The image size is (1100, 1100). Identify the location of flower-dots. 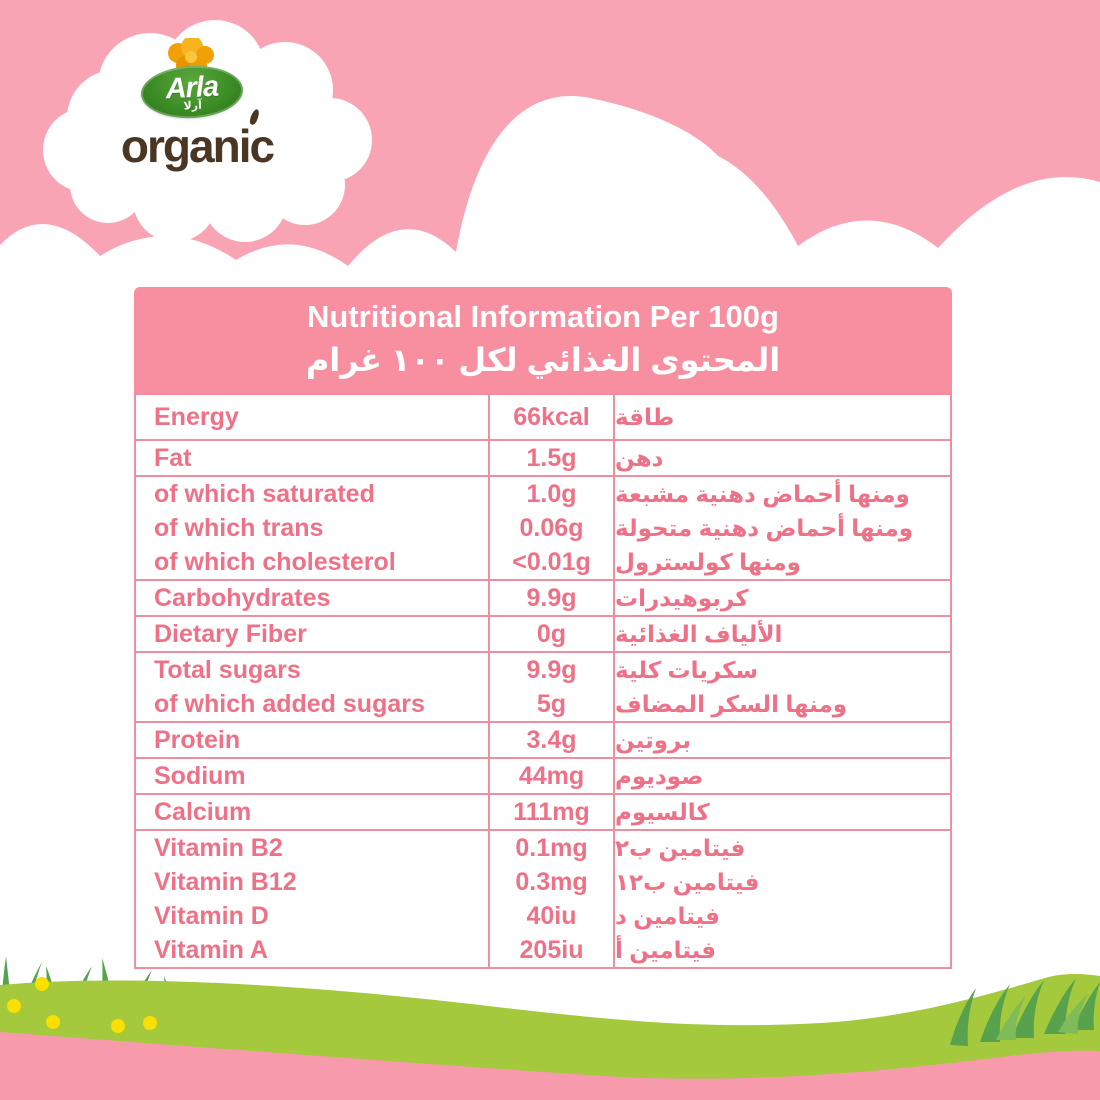
(82, 1005).